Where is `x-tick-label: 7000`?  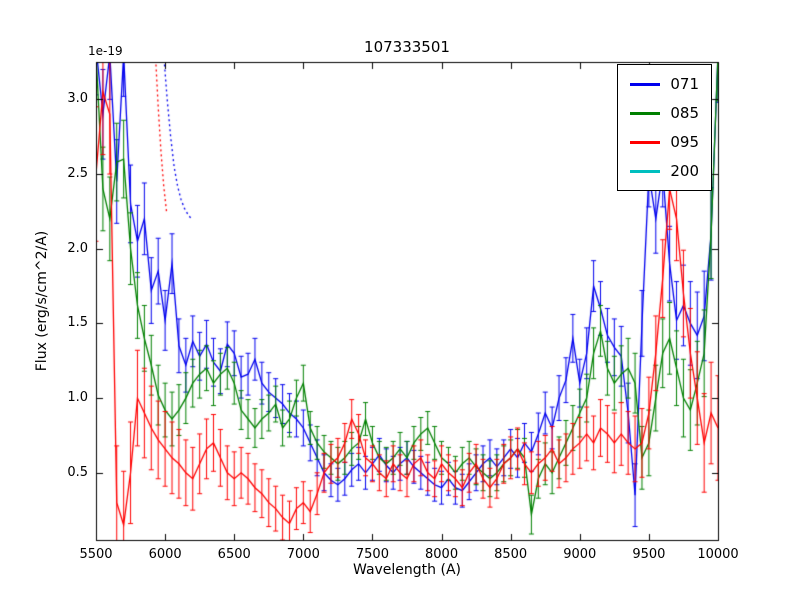
x-tick-label: 7000 is located at coordinates (303, 554).